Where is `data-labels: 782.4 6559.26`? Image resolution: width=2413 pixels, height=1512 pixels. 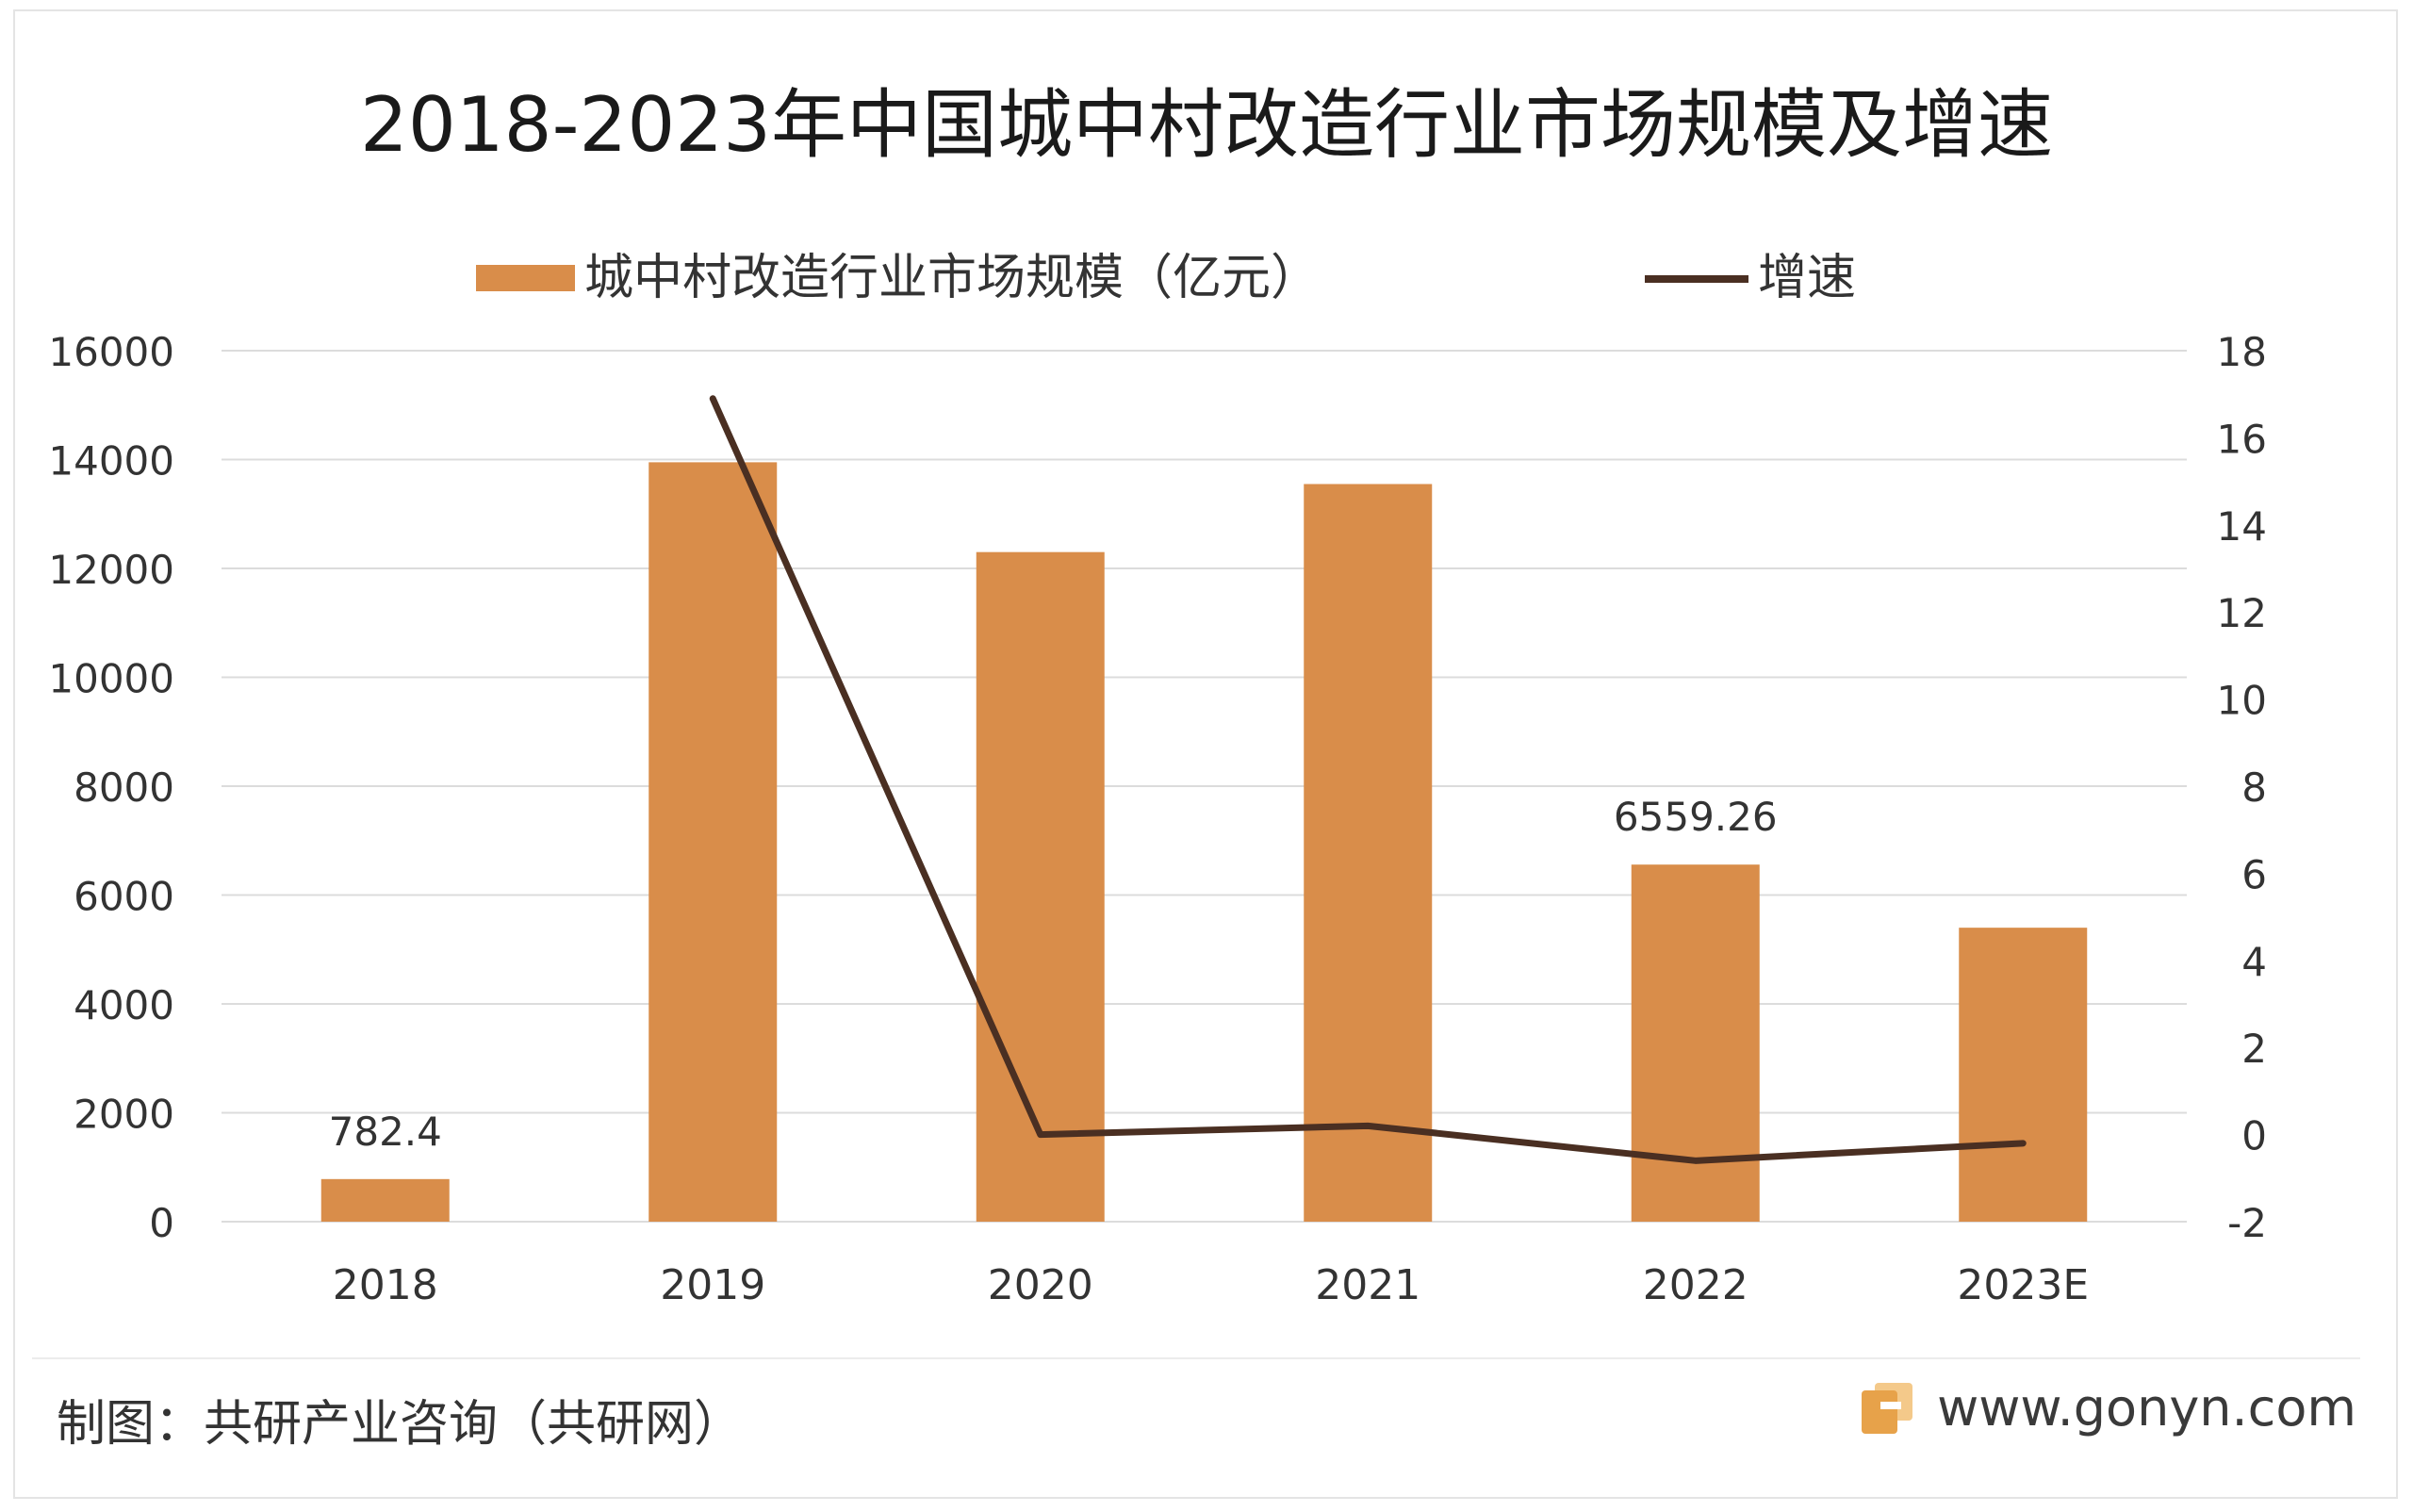 data-labels: 782.4 6559.26 is located at coordinates (1054, 974).